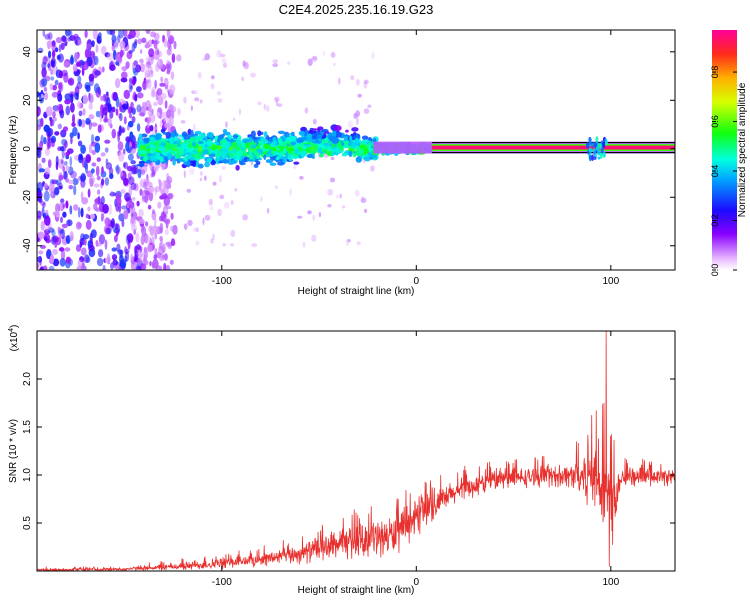 Image resolution: width=750 pixels, height=605 pixels. Describe the element at coordinates (27, 475) in the screenshot. I see `y-tick-label: 1.0` at that location.